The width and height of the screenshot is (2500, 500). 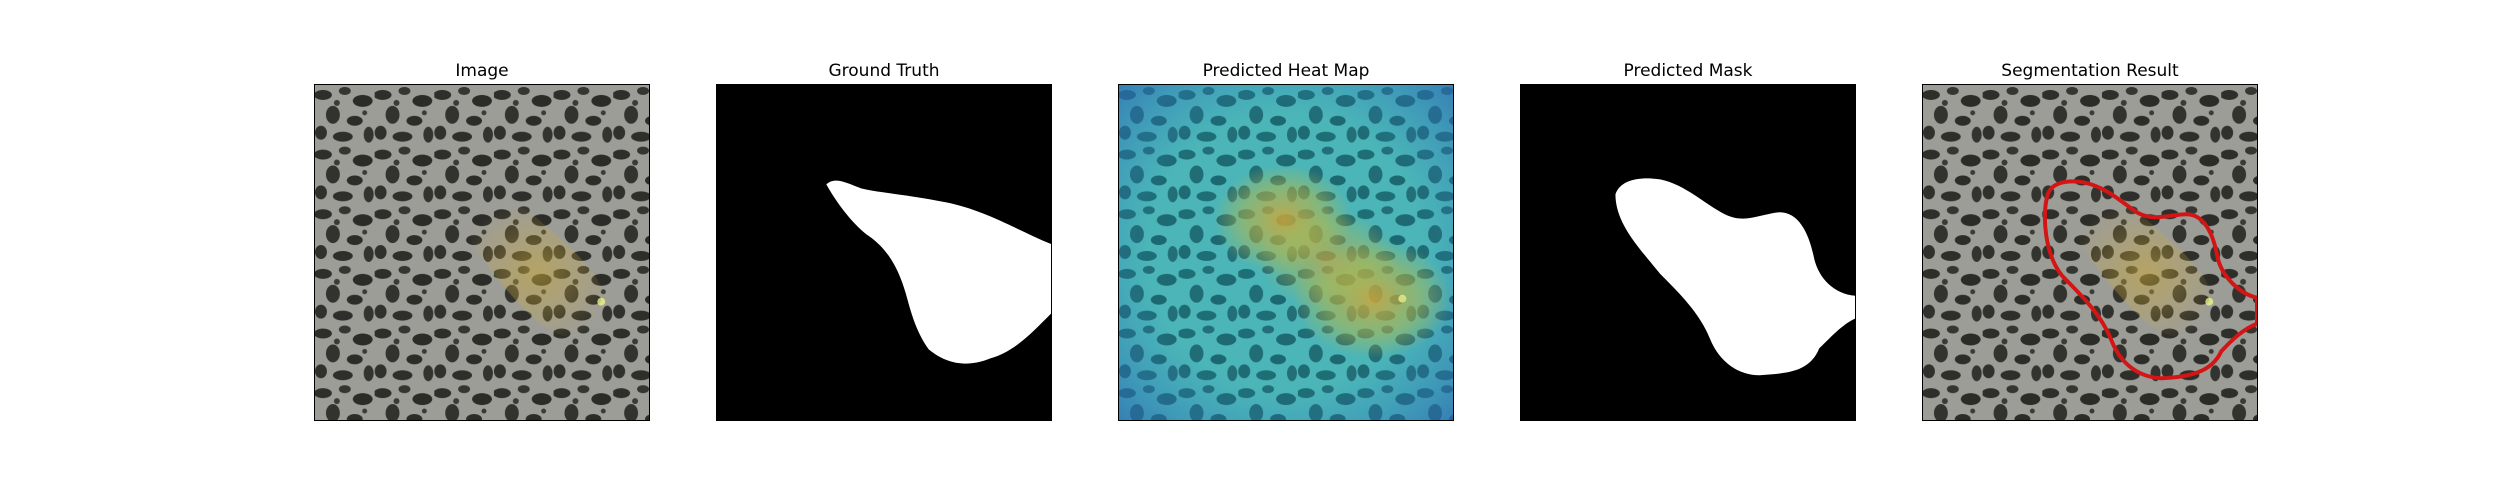 I want to click on predicted-mask-svg, so click(x=1688, y=252).